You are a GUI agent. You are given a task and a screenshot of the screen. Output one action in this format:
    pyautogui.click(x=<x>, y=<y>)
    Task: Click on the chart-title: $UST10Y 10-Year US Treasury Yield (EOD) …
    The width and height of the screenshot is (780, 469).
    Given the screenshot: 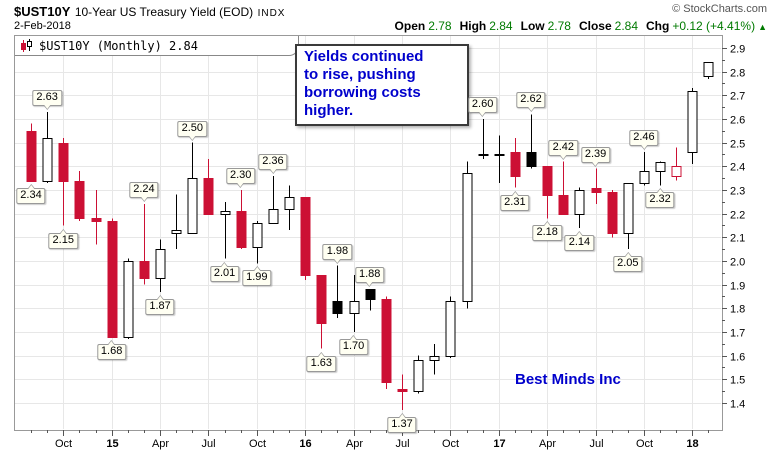 What is the action you would take?
    pyautogui.click(x=149, y=12)
    